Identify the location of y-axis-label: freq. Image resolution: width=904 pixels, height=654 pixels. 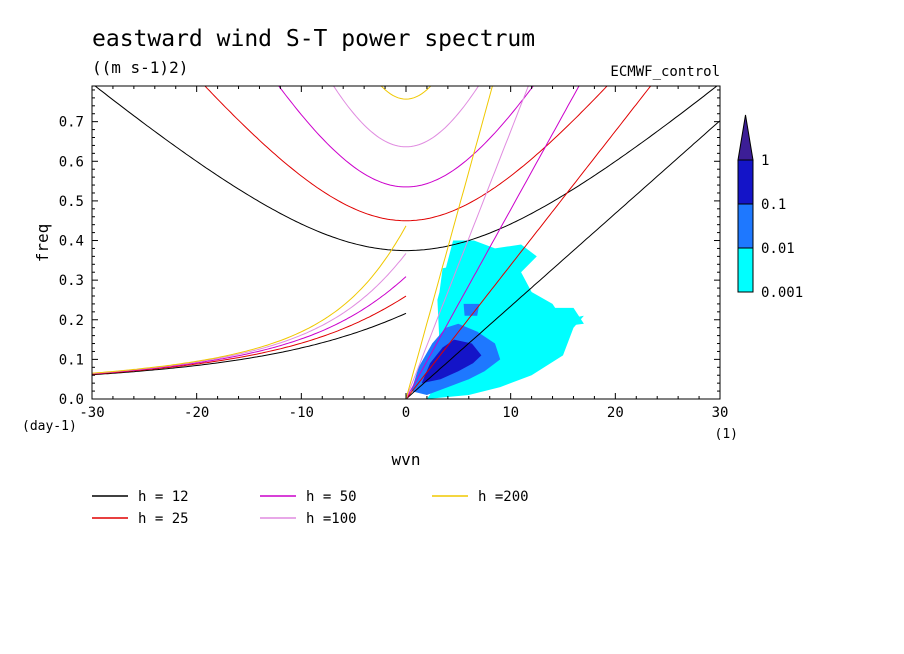
(42, 243).